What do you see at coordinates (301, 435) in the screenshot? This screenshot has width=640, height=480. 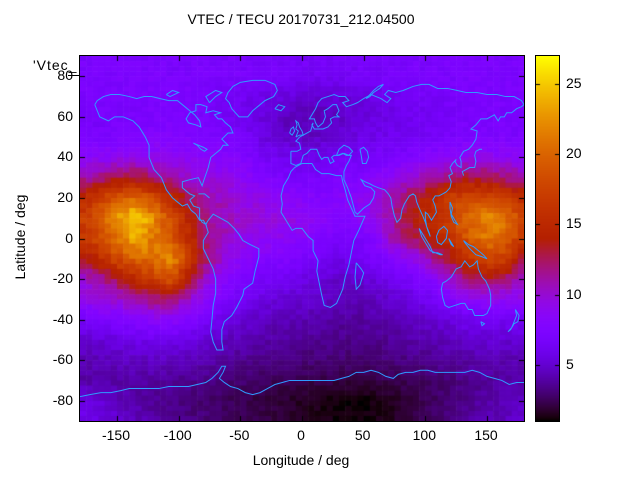 I see `x-tick-label: 0` at bounding box center [301, 435].